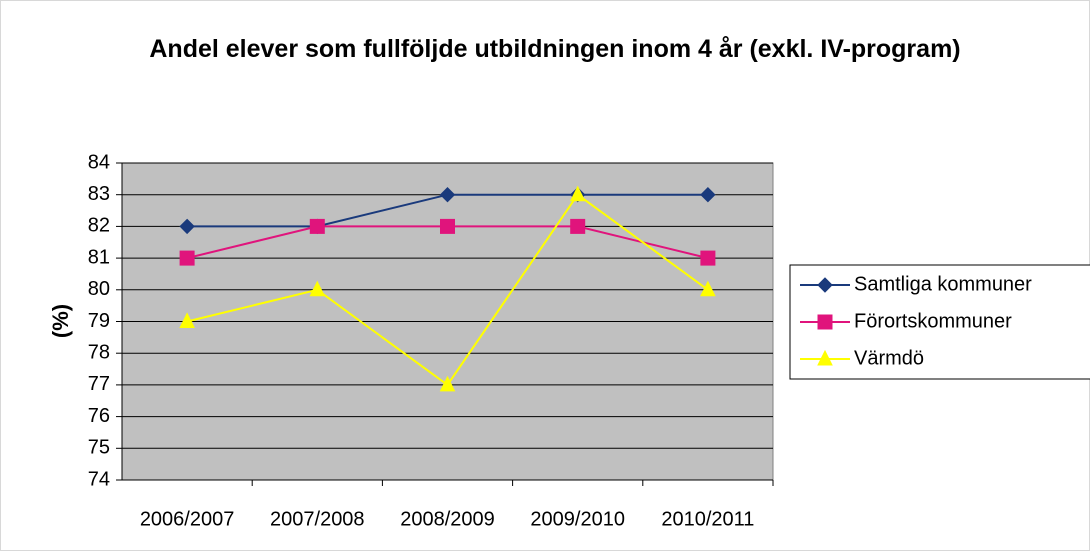  I want to click on y-tick-label: 79, so click(99, 321).